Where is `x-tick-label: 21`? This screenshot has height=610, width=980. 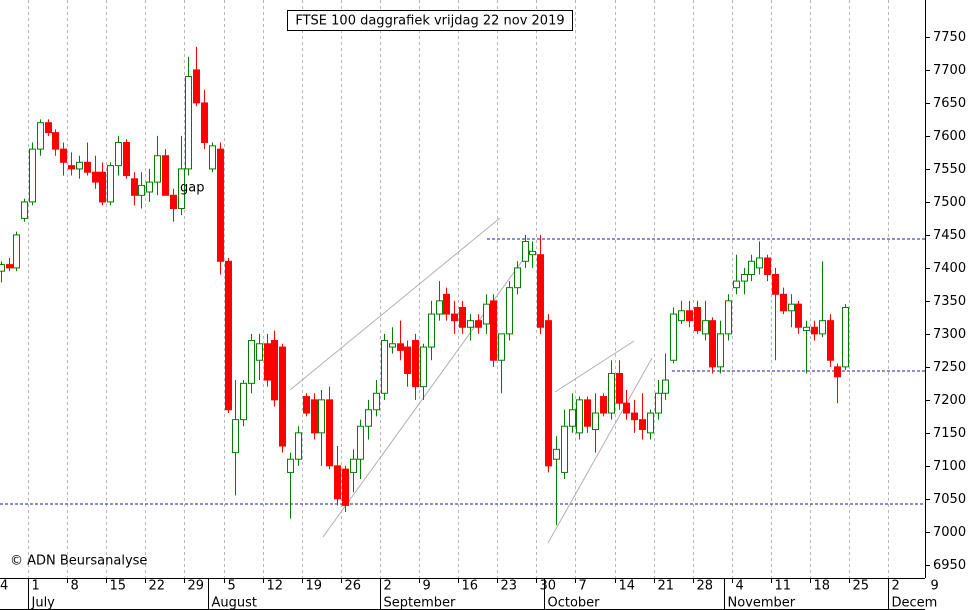 x-tick-label: 21 is located at coordinates (666, 586).